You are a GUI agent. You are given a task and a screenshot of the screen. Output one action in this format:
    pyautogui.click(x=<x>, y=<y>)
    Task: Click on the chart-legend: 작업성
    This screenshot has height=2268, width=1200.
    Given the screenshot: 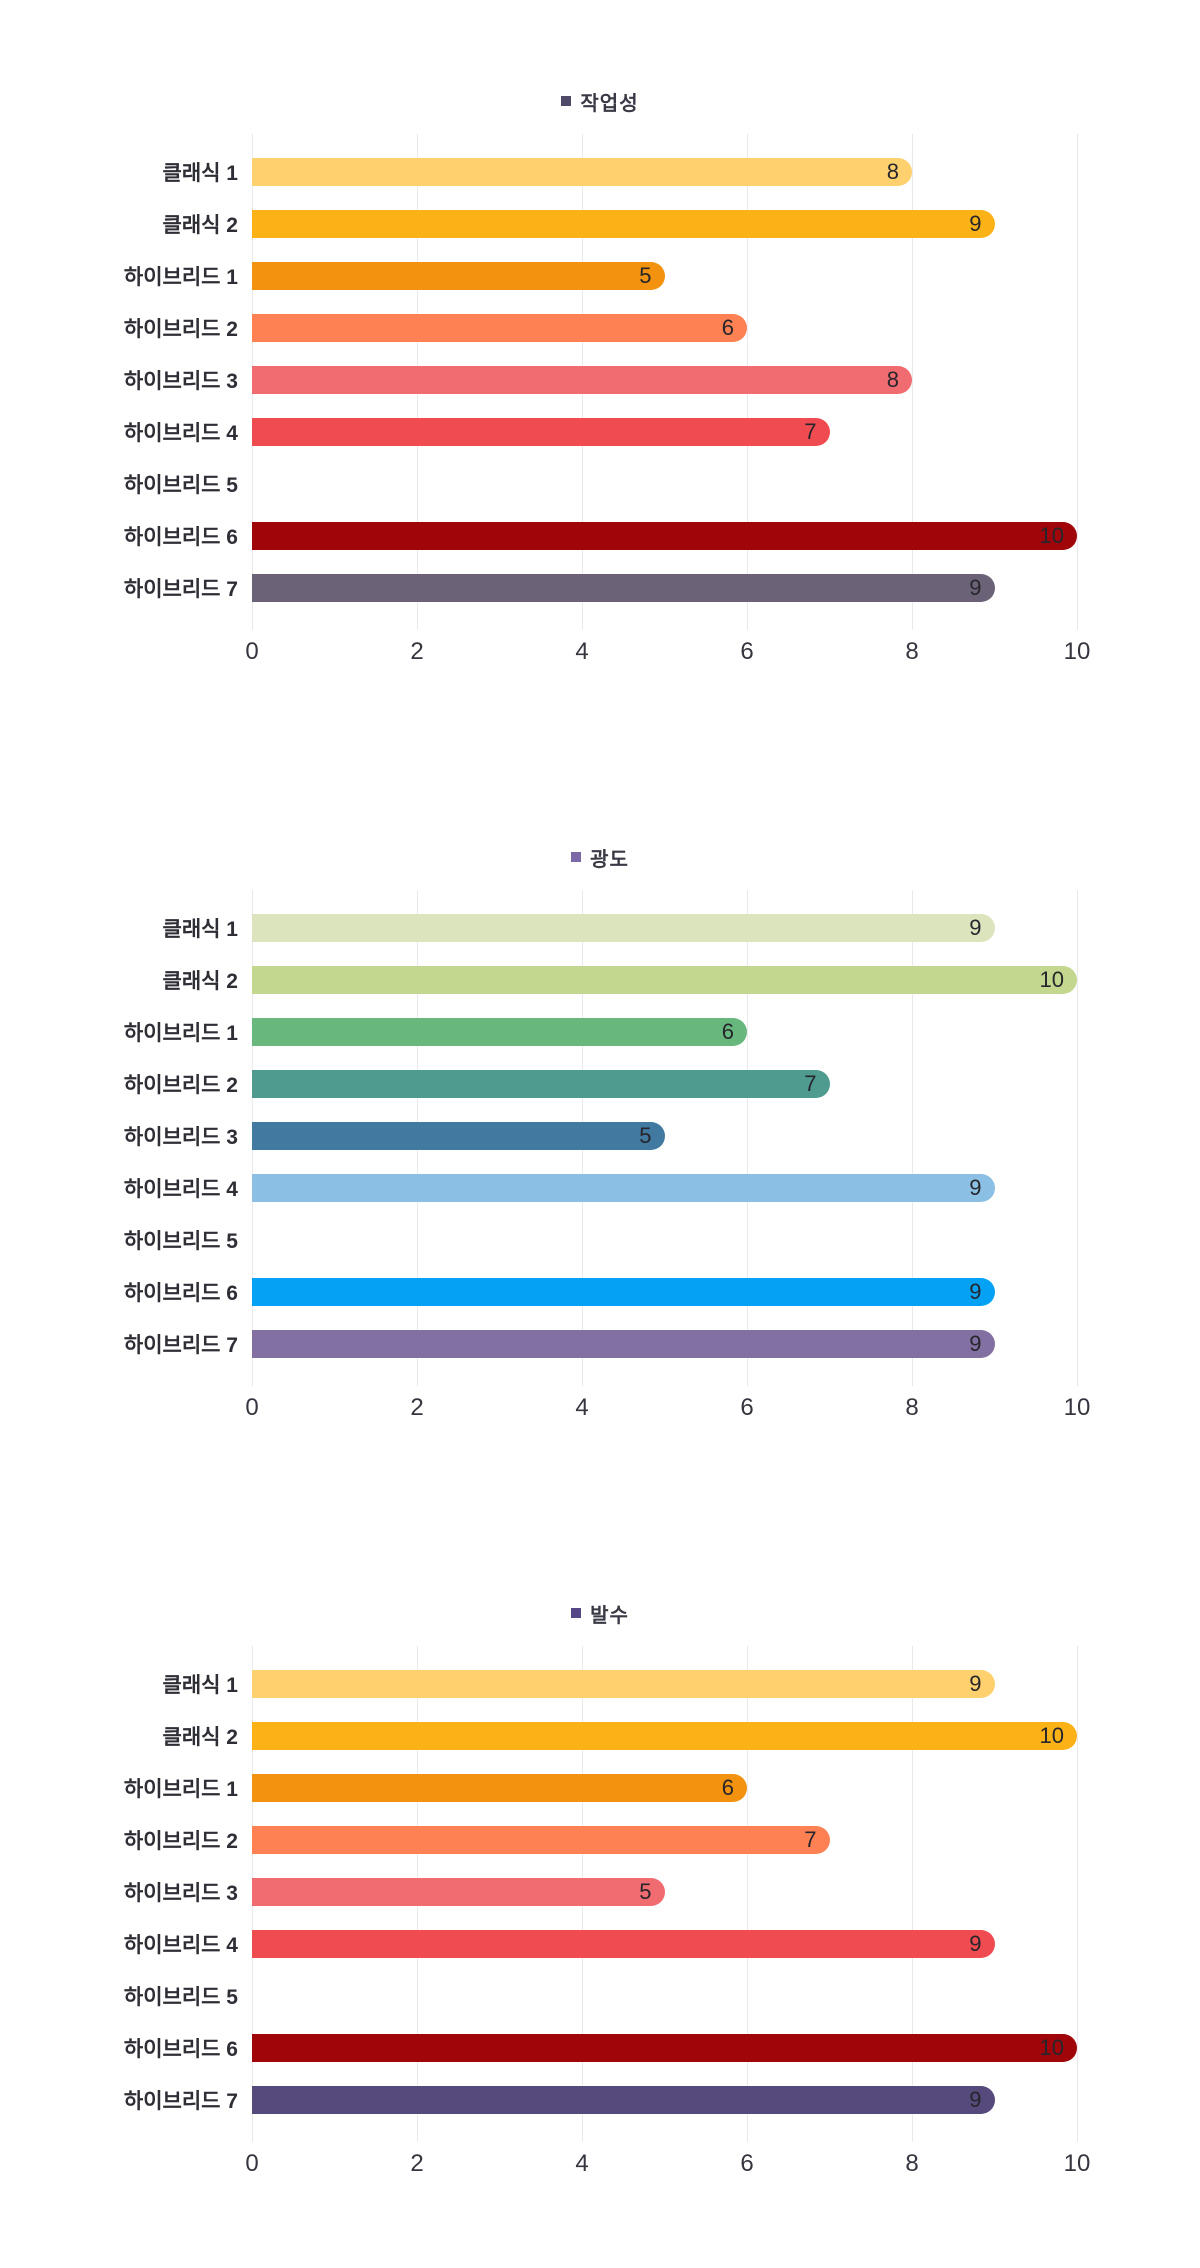 What is the action you would take?
    pyautogui.click(x=600, y=101)
    